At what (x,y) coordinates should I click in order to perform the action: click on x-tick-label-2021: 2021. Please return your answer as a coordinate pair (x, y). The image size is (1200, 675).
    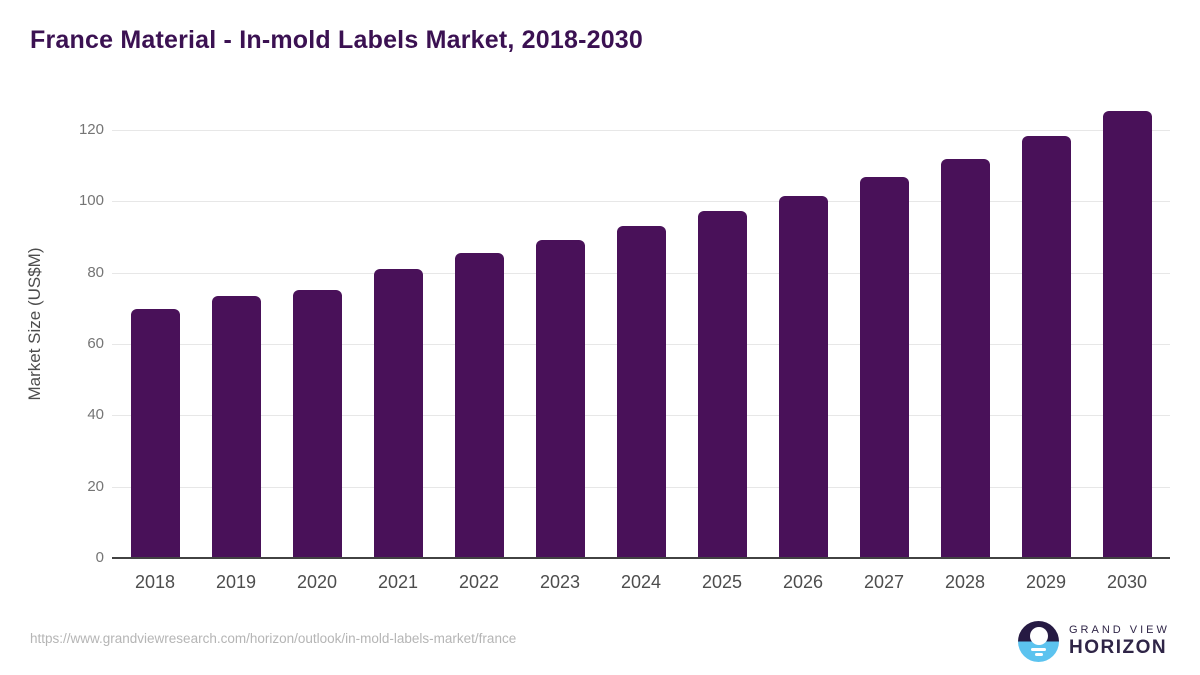
    Looking at the image, I should click on (398, 582).